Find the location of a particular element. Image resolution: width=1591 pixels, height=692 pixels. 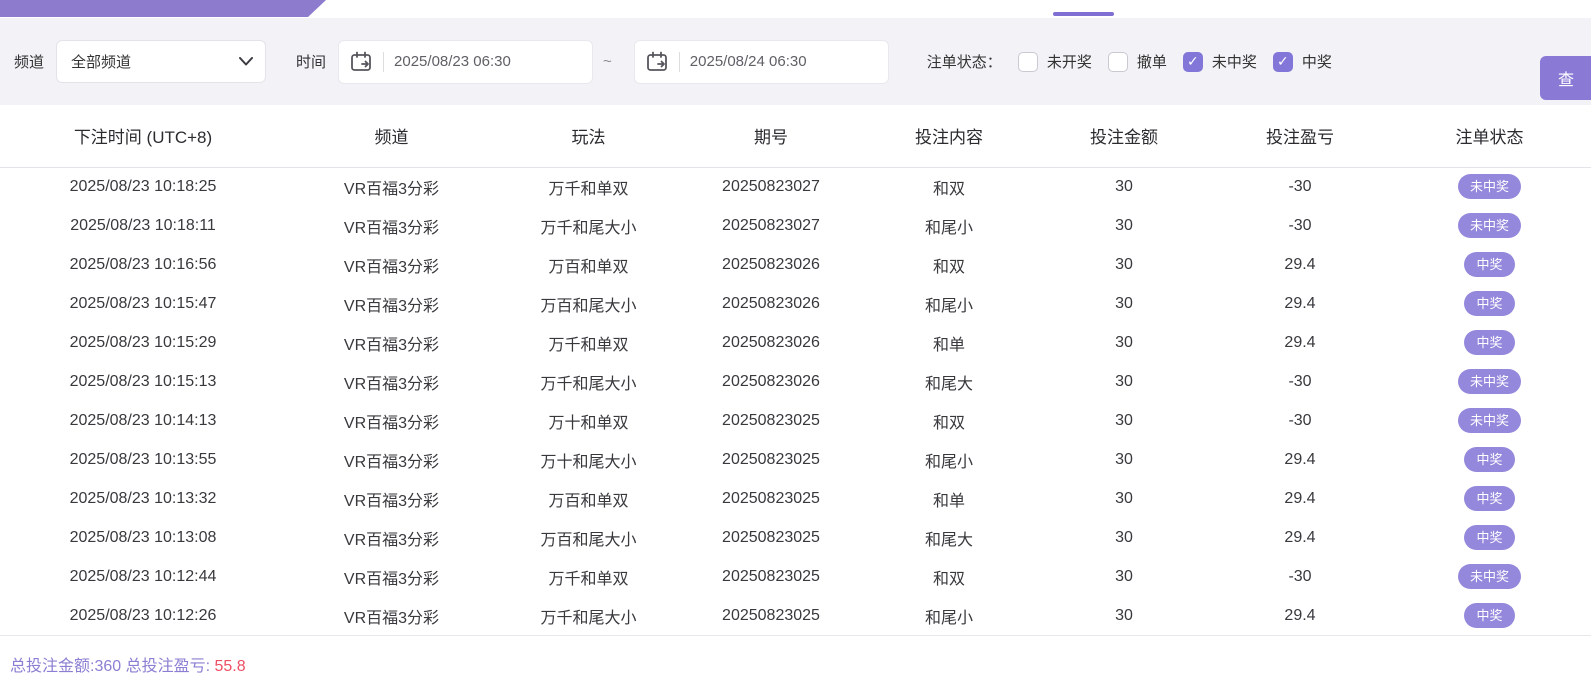

chevron-down-icon is located at coordinates (246, 61).